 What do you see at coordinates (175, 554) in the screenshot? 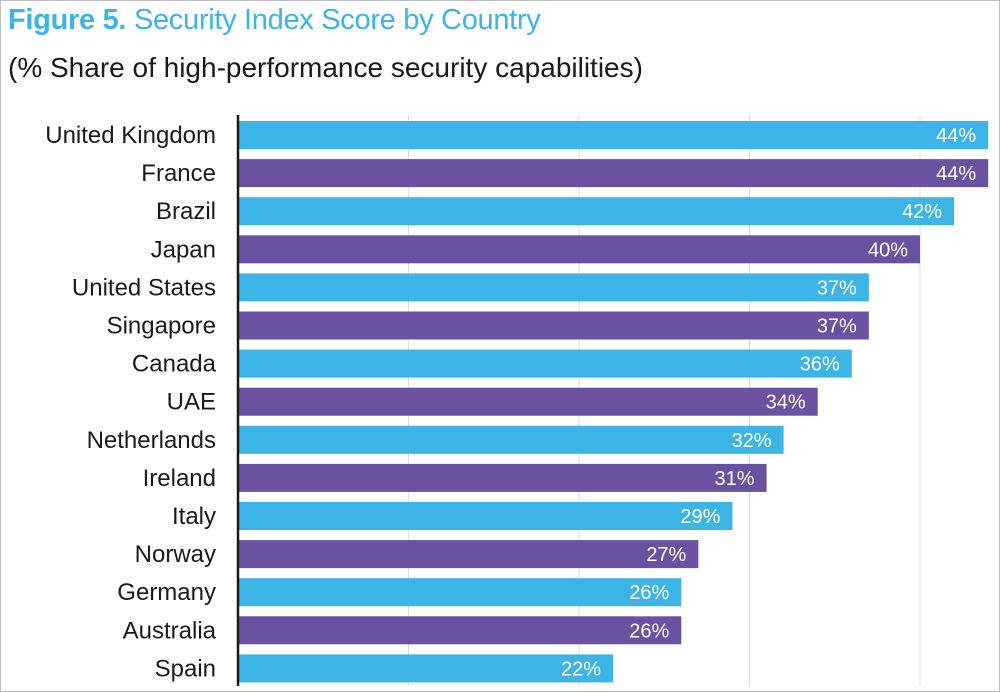
I see `category-label: Norway` at bounding box center [175, 554].